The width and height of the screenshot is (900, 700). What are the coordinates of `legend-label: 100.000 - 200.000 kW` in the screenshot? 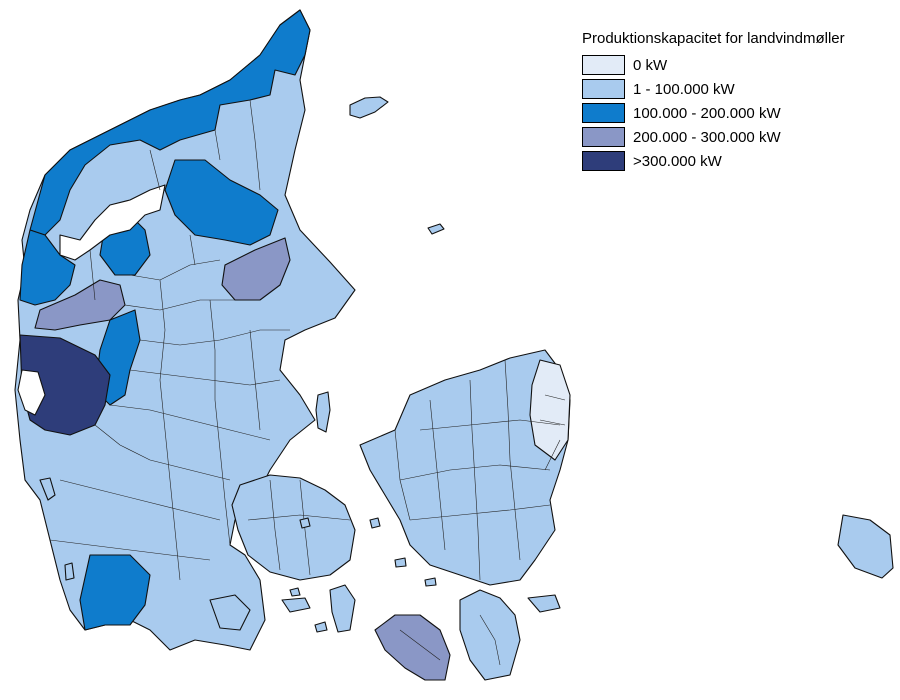 It's located at (707, 113).